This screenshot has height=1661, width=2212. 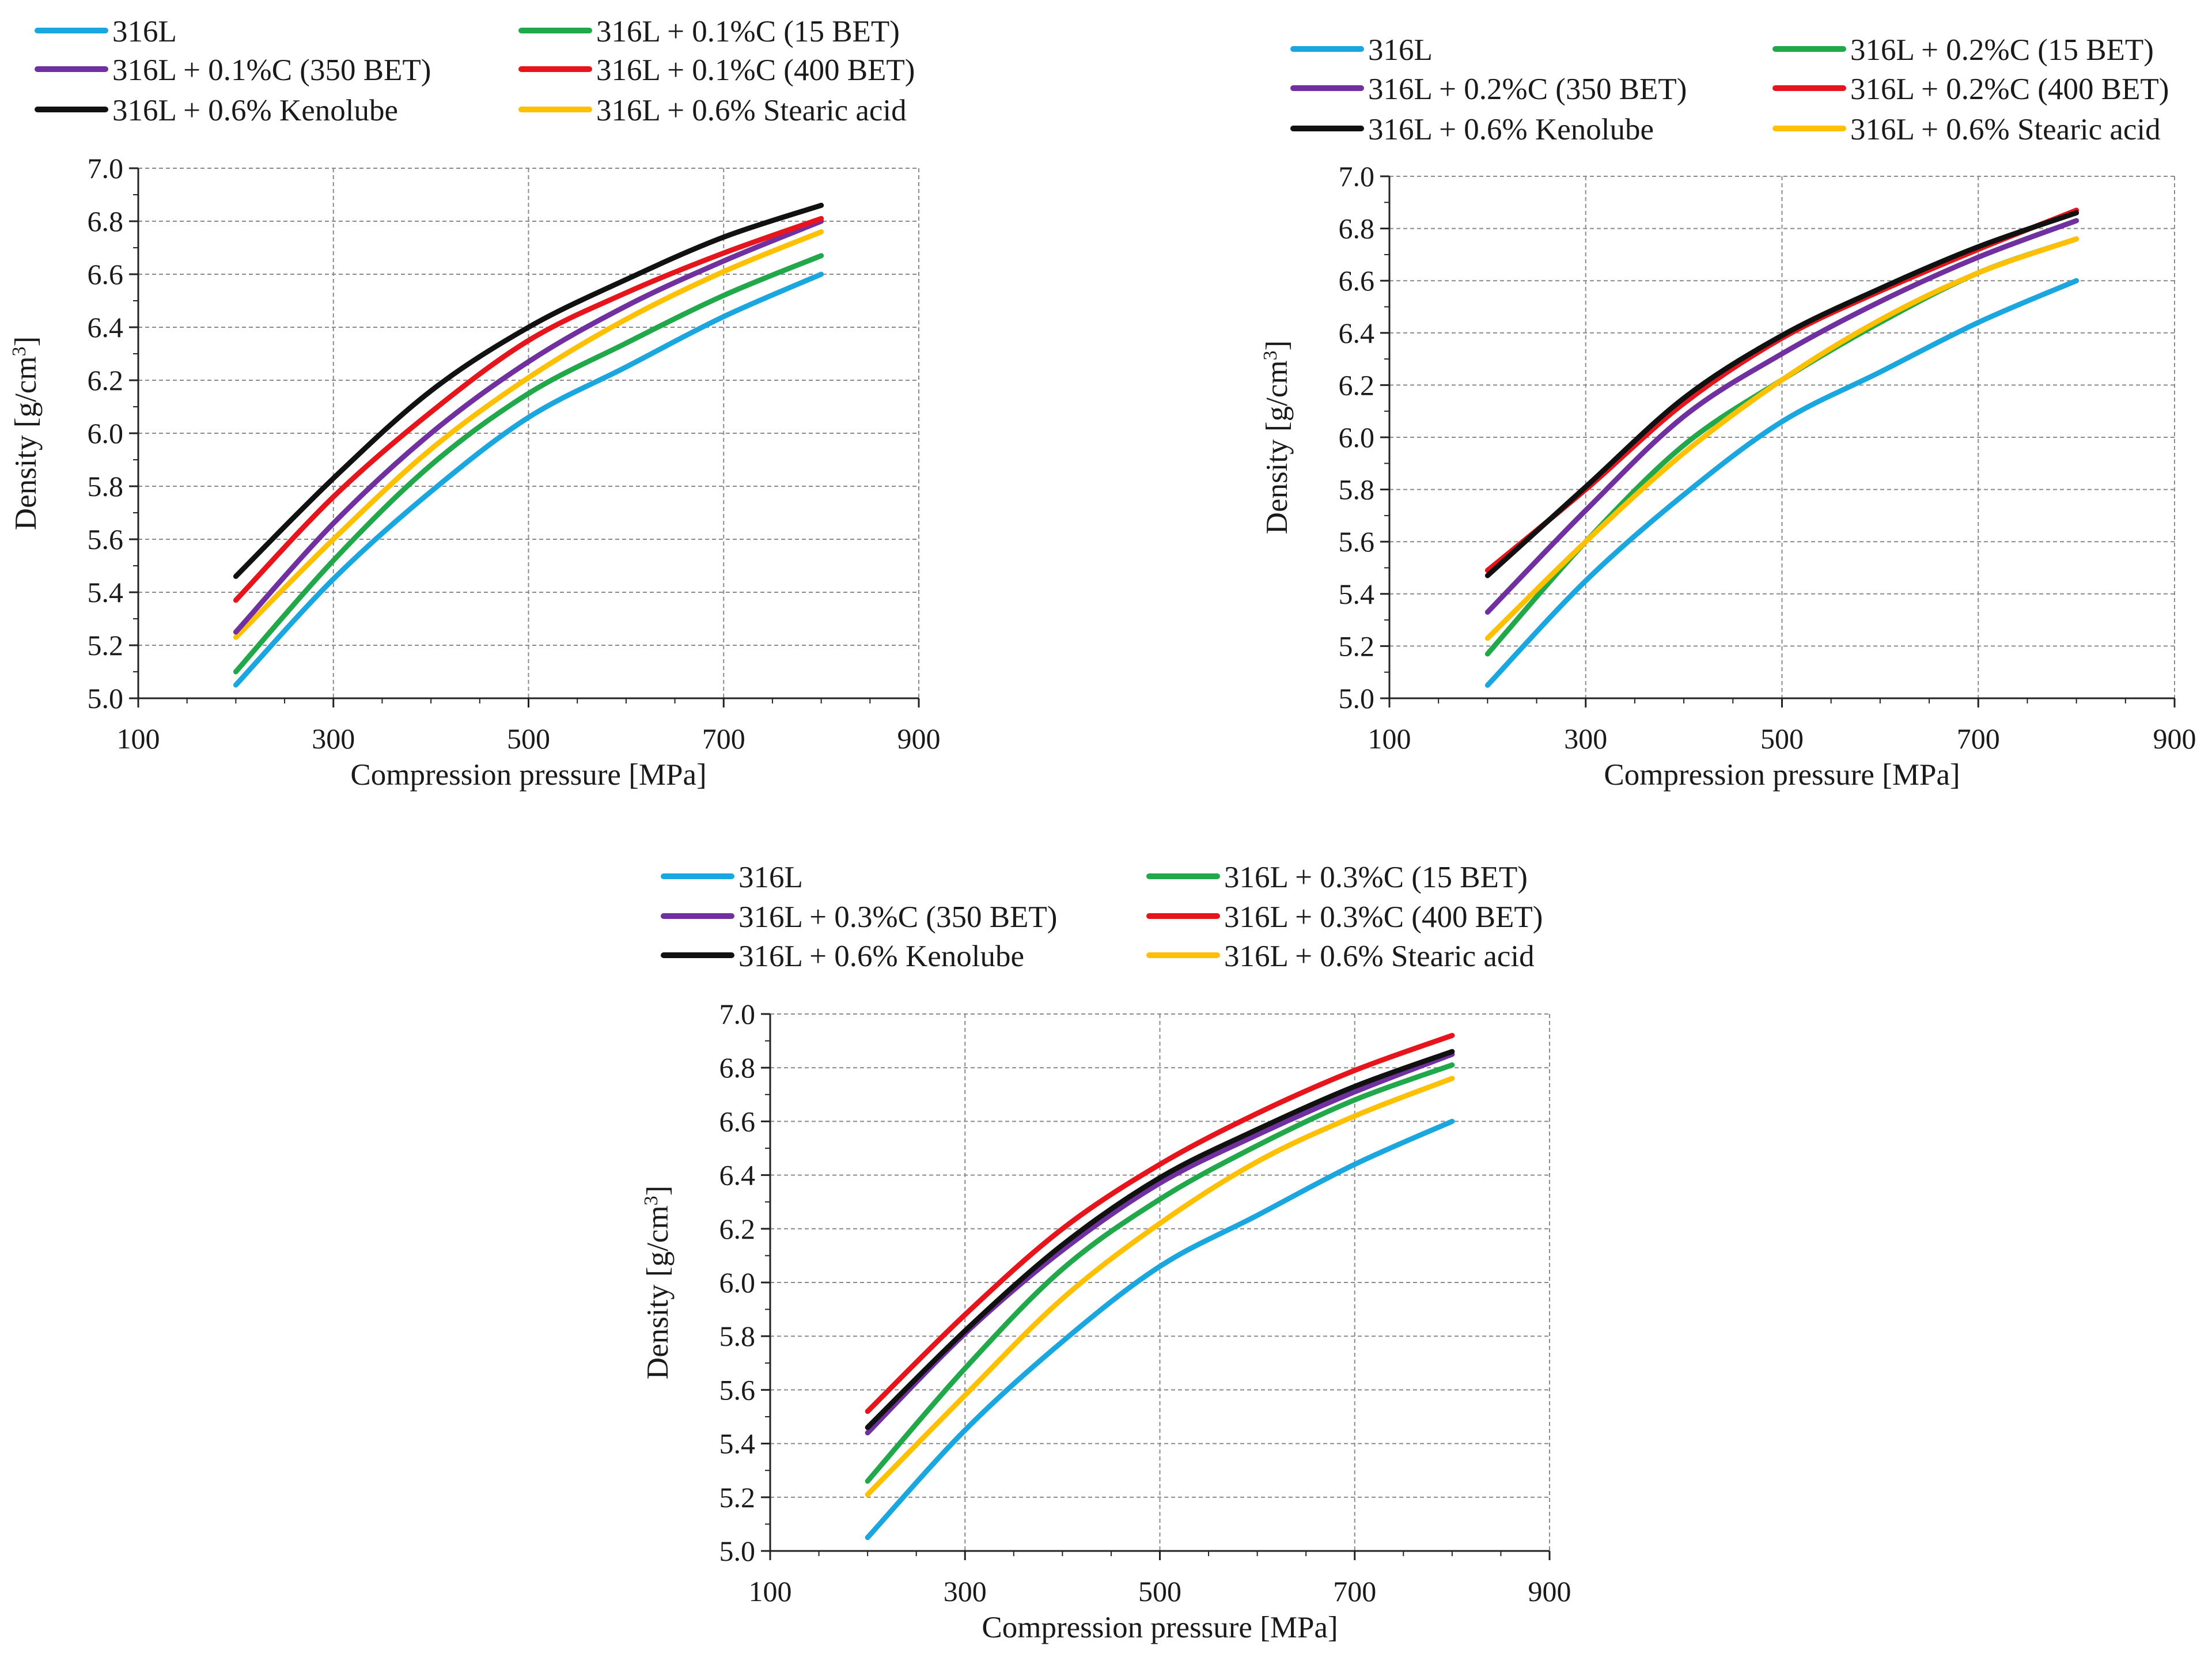 I want to click on legend-label: 316L + 0.1%C (15 BET), so click(x=748, y=31).